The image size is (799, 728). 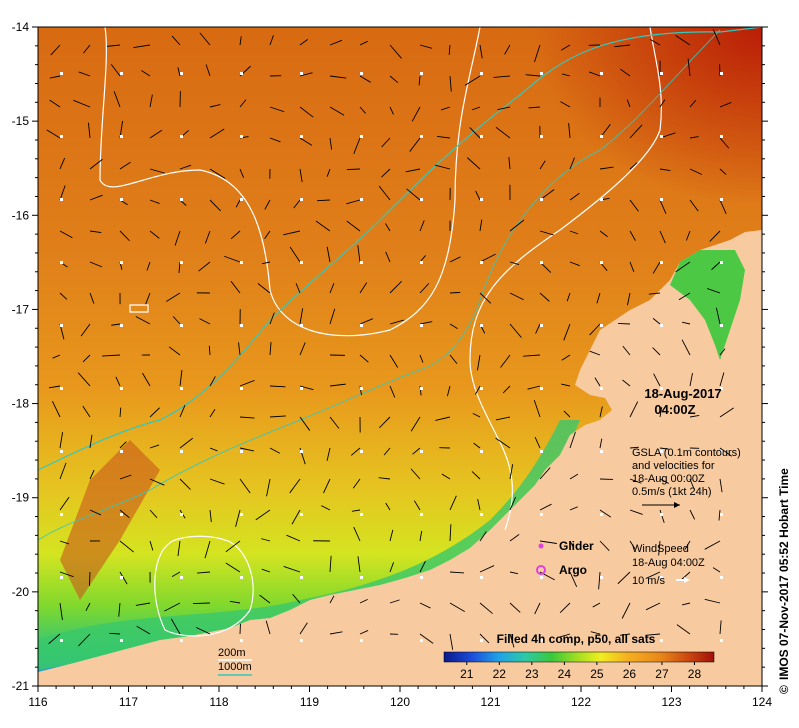 I want to click on x-tick-label: 119, so click(x=309, y=702).